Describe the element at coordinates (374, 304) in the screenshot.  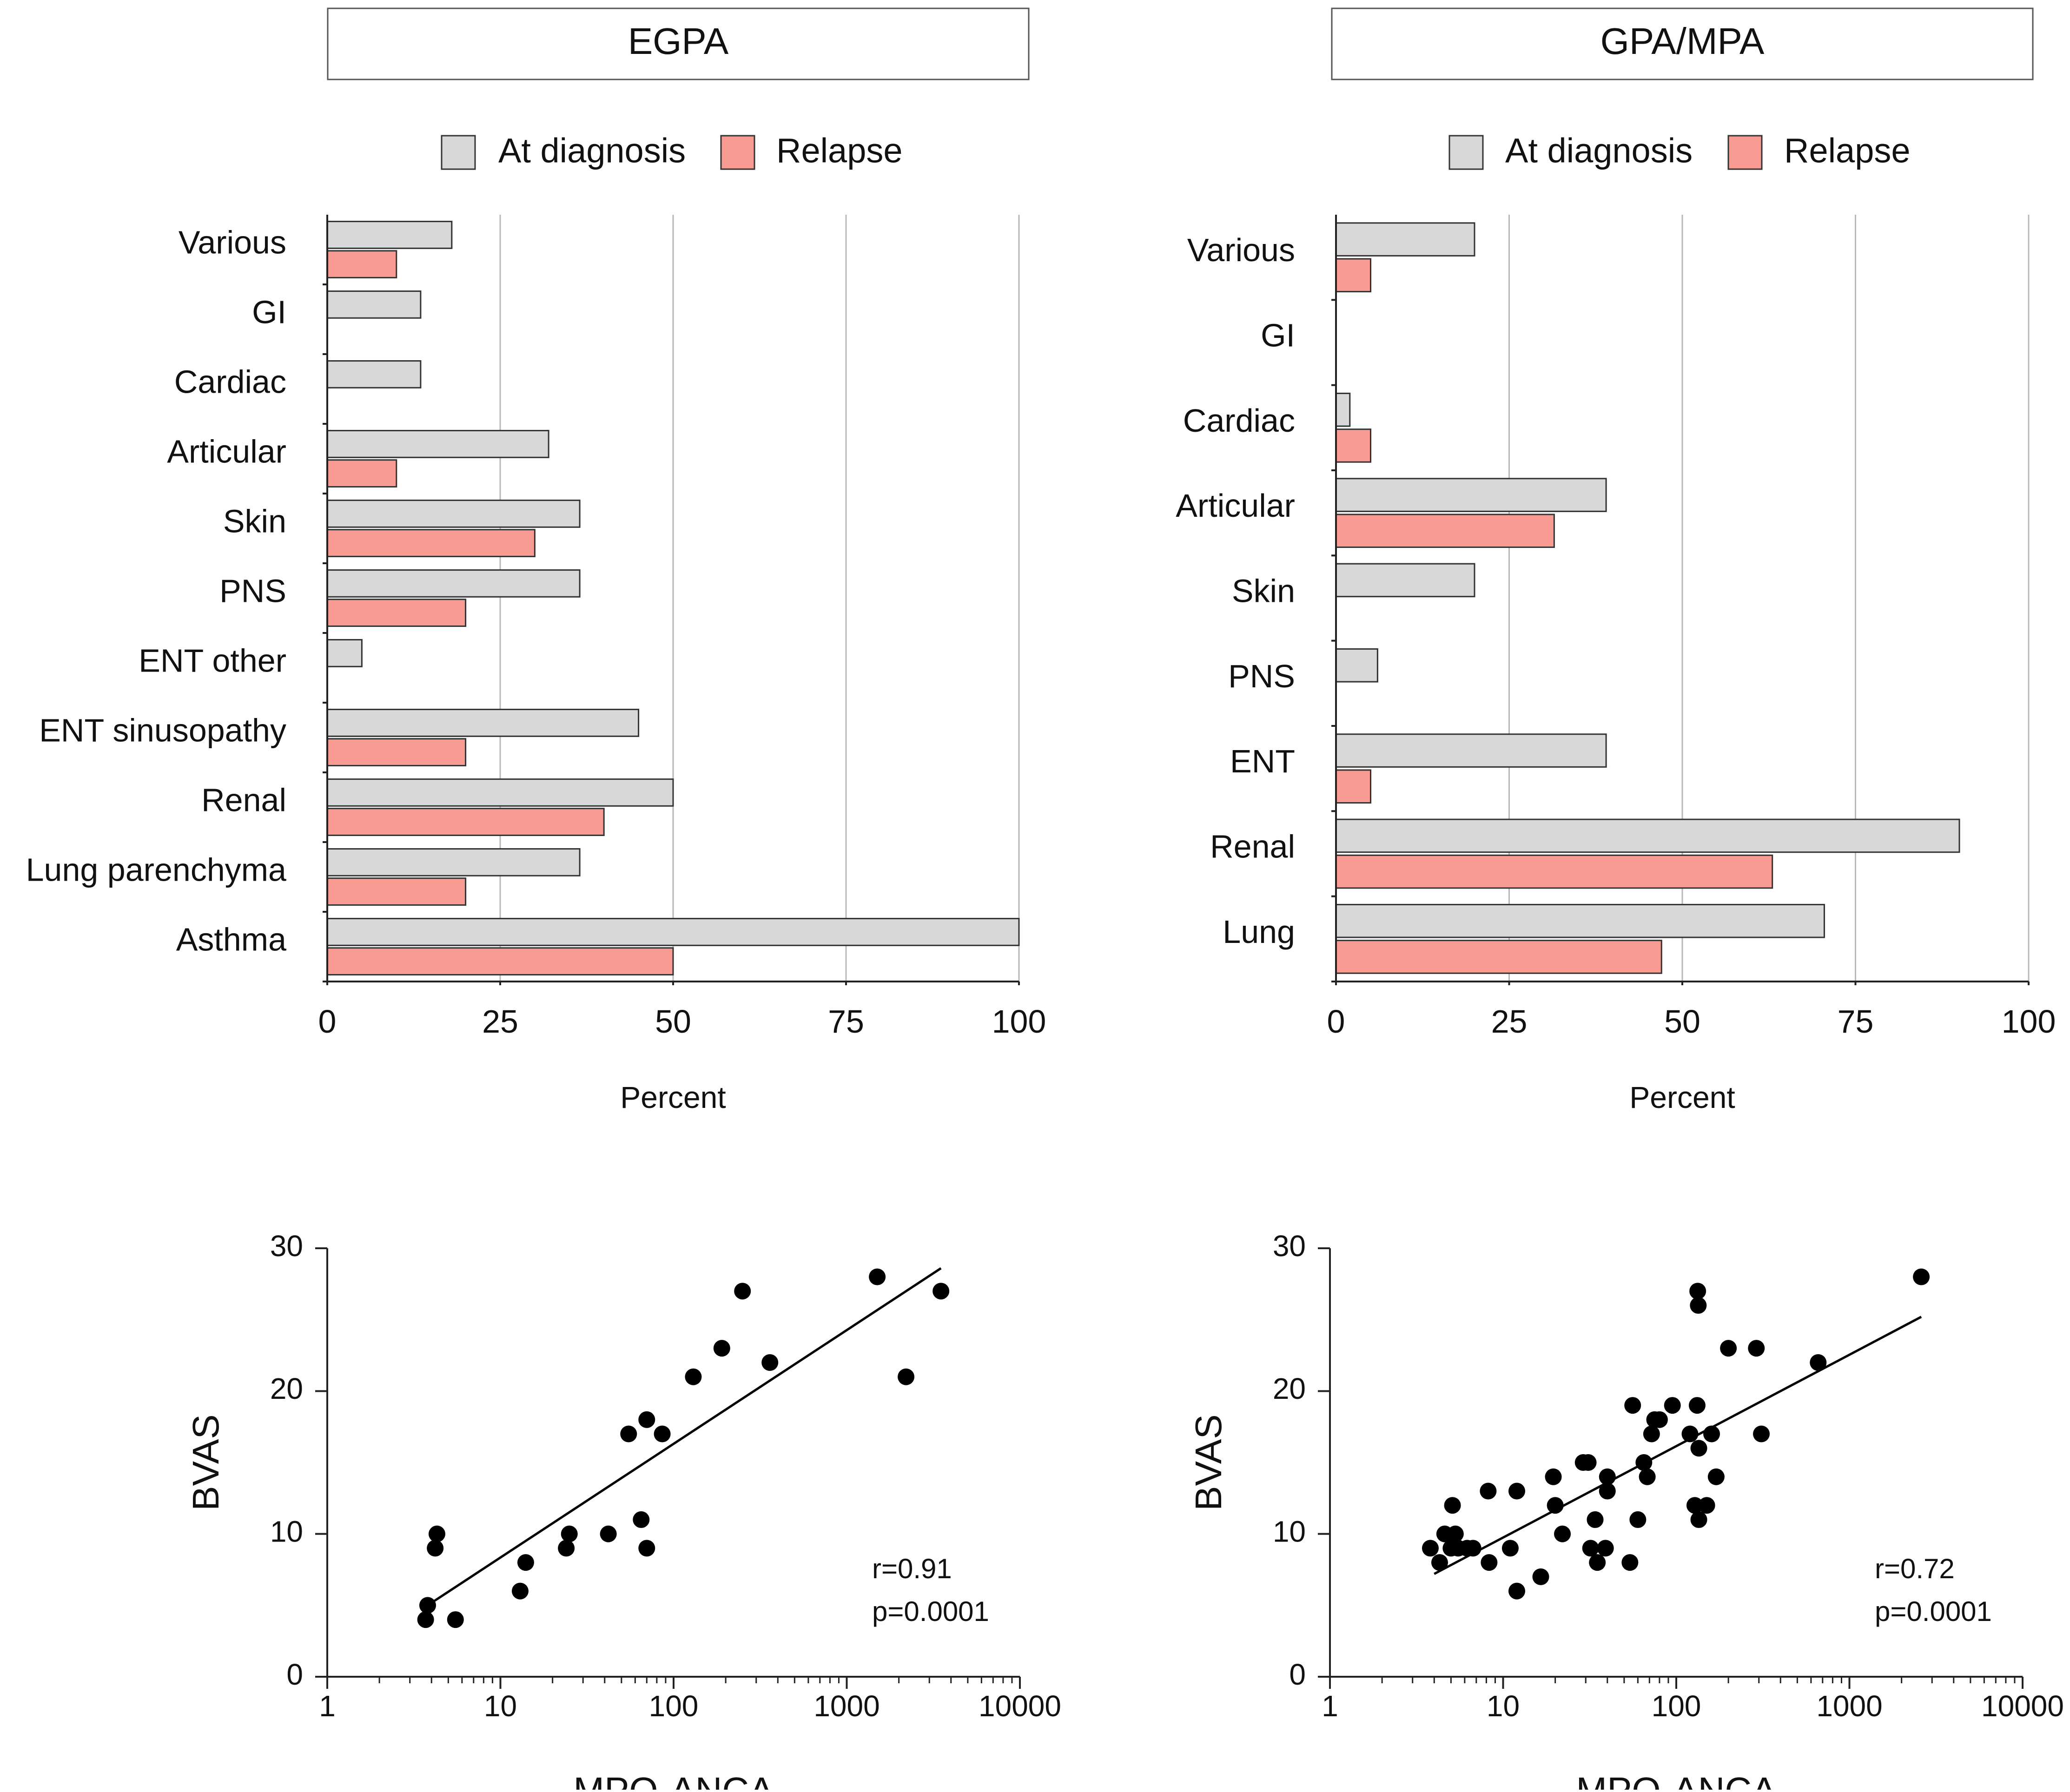
I see `bar-at-diagnosis-gi` at that location.